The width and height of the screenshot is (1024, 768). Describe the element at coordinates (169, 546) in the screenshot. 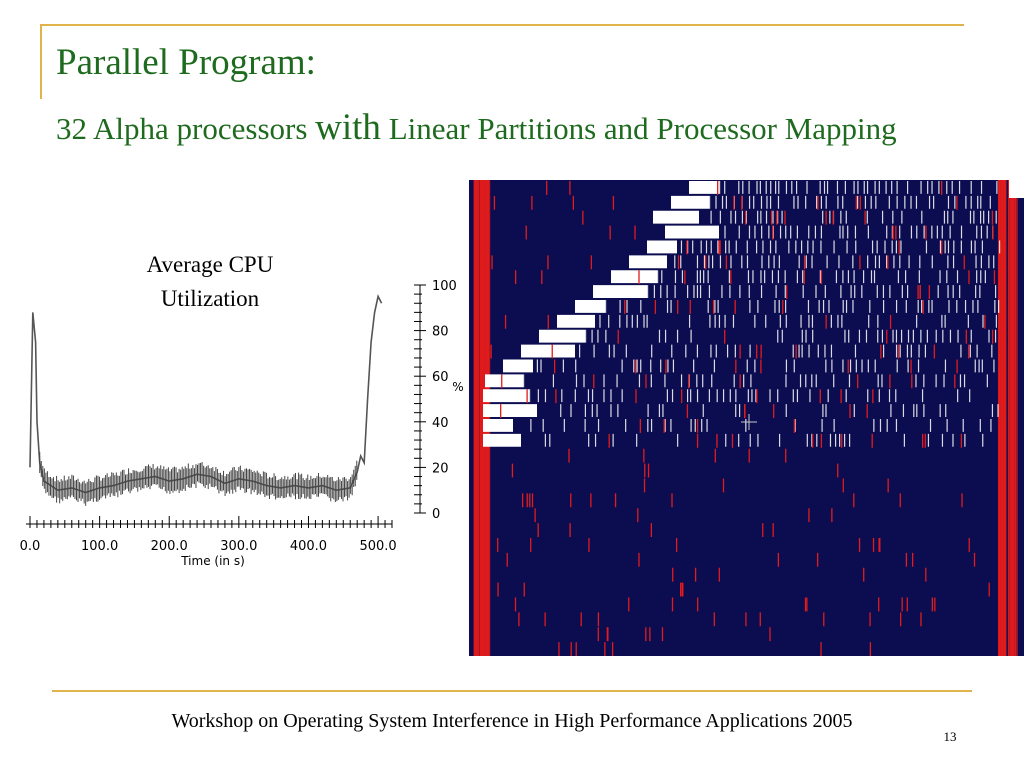

I see `x-tick-label: 200.0` at that location.